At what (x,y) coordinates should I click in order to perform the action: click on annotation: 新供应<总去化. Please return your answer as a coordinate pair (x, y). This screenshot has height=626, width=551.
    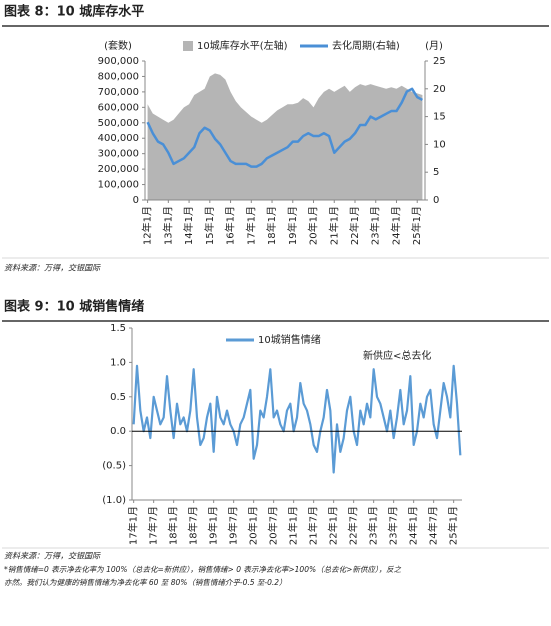
    Looking at the image, I should click on (397, 355).